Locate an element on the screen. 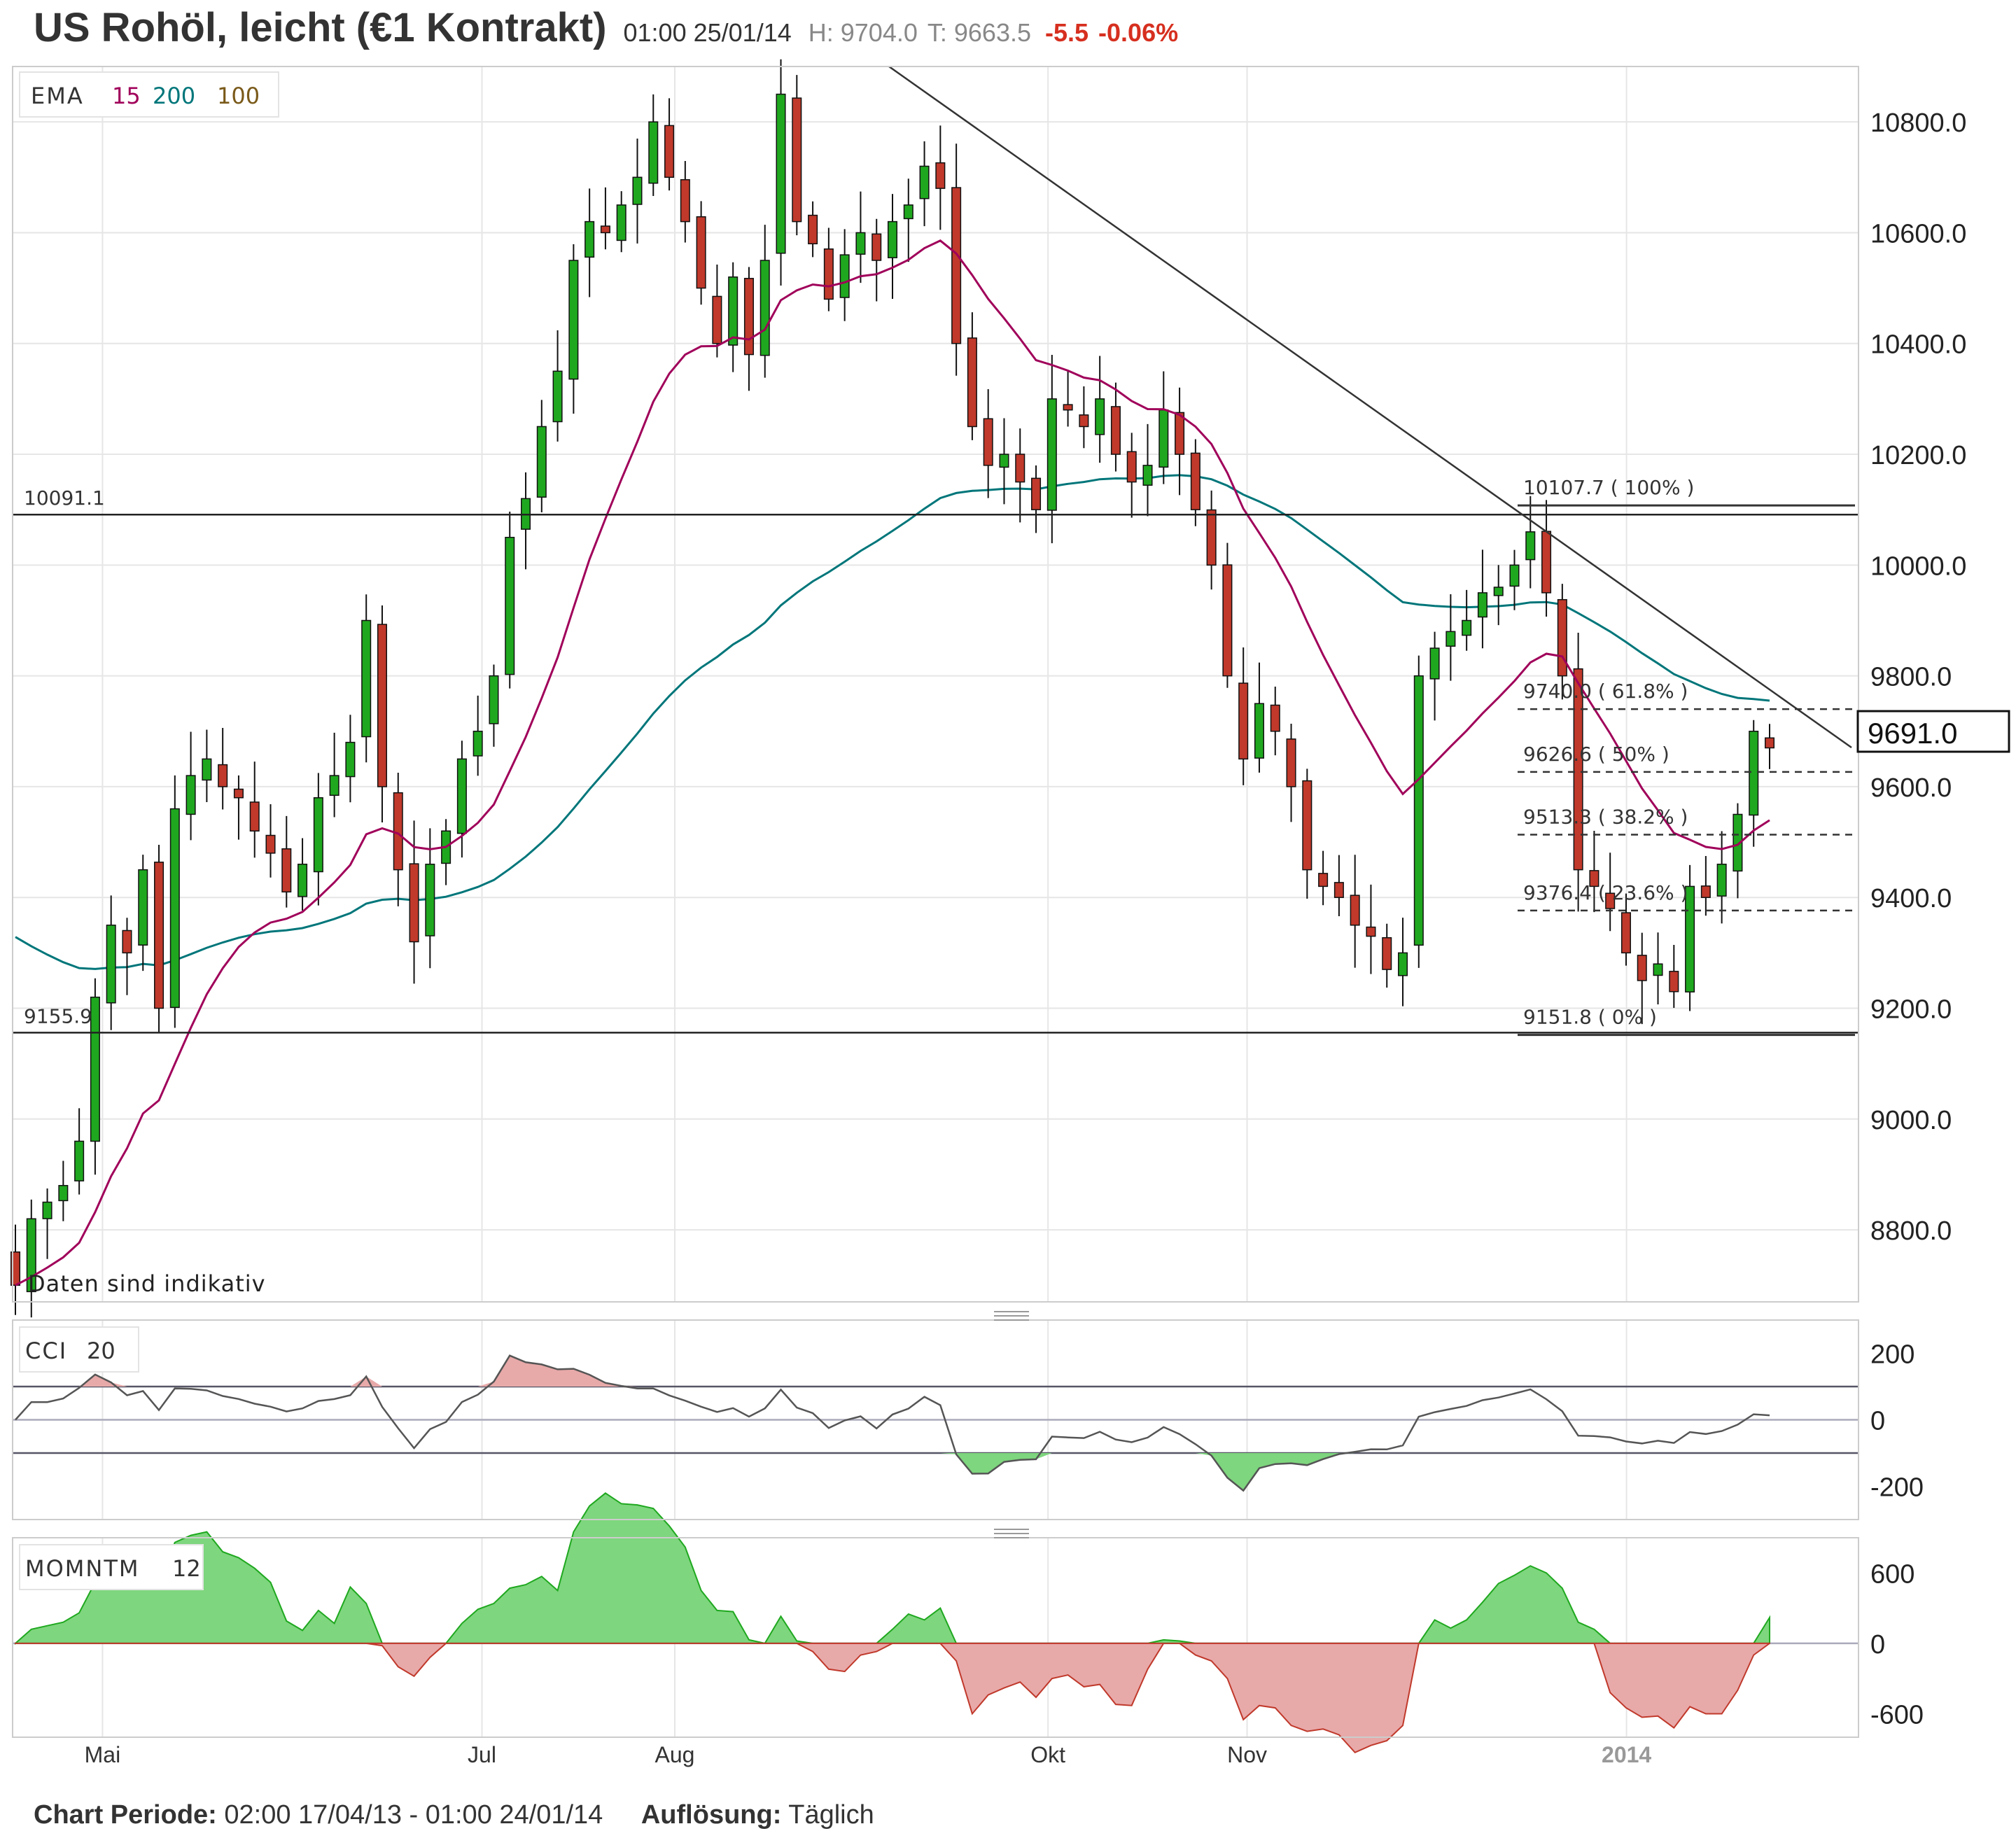  x-tick-label: Jul is located at coordinates (482, 1754).